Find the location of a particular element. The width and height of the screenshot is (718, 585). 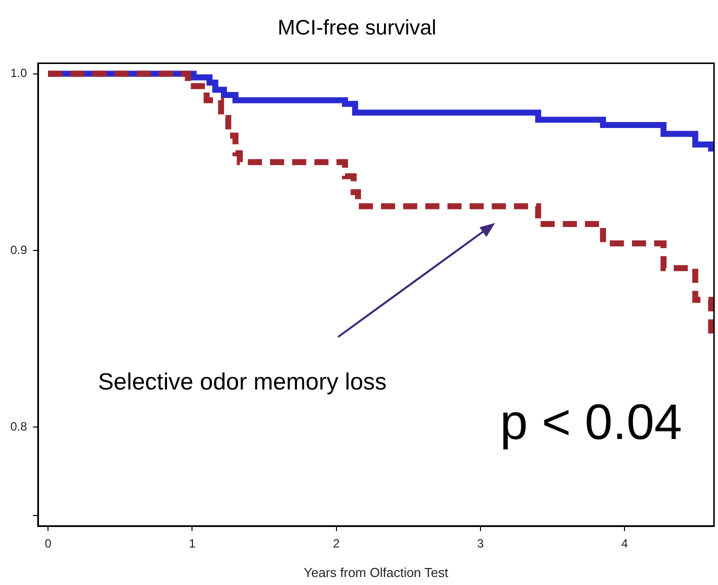

y-tick-label: 1.0 is located at coordinates (19, 73).